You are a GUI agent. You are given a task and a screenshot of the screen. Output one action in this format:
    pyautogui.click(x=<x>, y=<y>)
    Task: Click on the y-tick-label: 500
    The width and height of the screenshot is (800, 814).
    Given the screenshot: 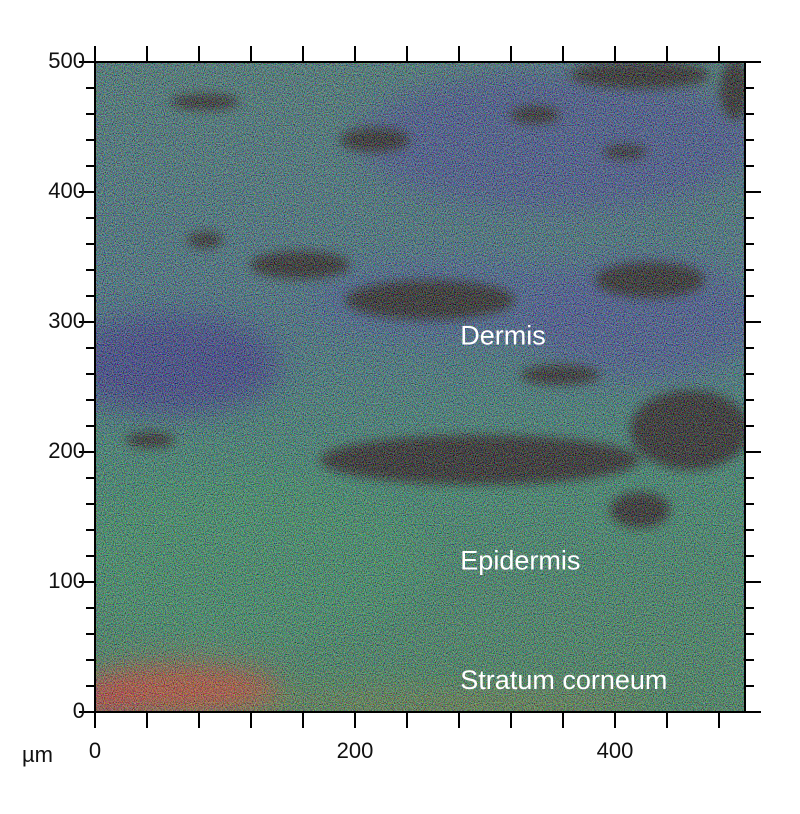 What is the action you would take?
    pyautogui.click(x=66, y=60)
    